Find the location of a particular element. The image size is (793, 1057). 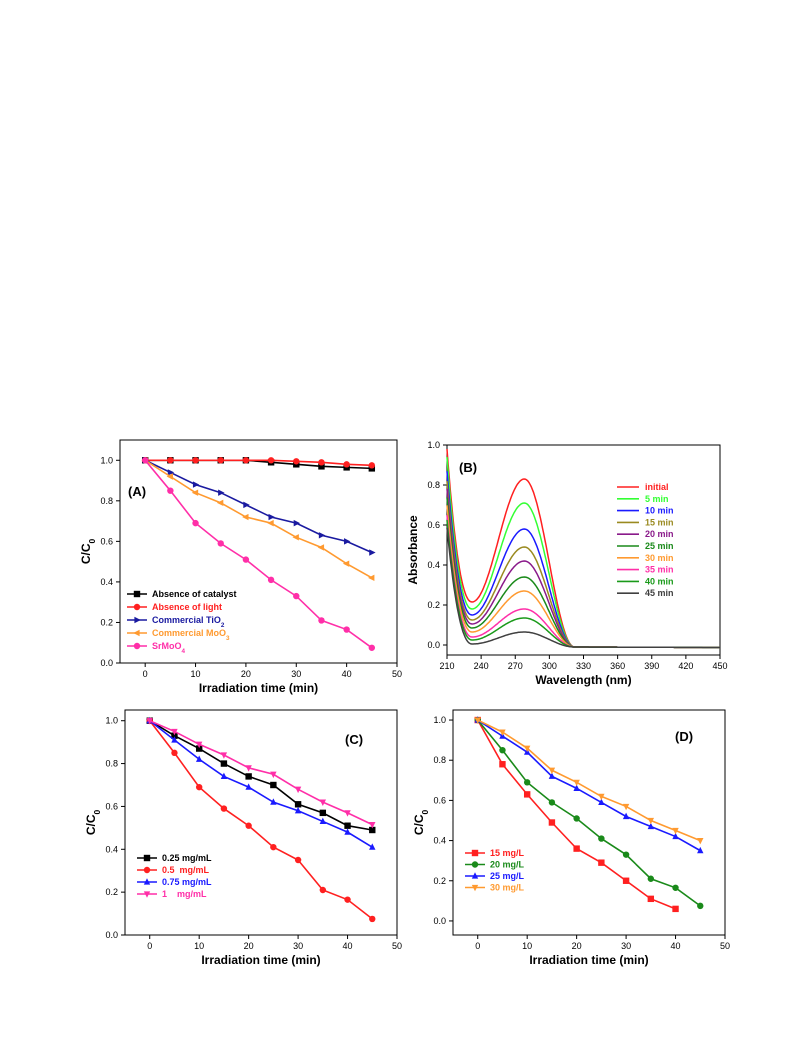

x-tick-label: 270 is located at coordinates (515, 666).